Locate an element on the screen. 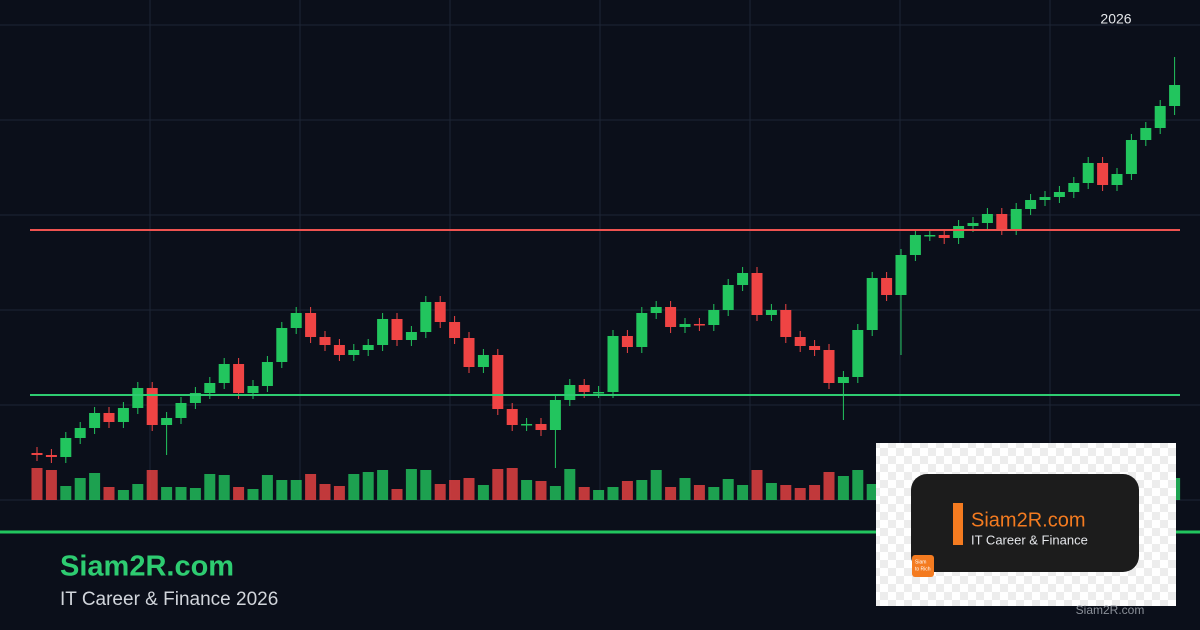 Image resolution: width=1200 pixels, height=630 pixels. logo-badge-text: Siam is located at coordinates (920, 562).